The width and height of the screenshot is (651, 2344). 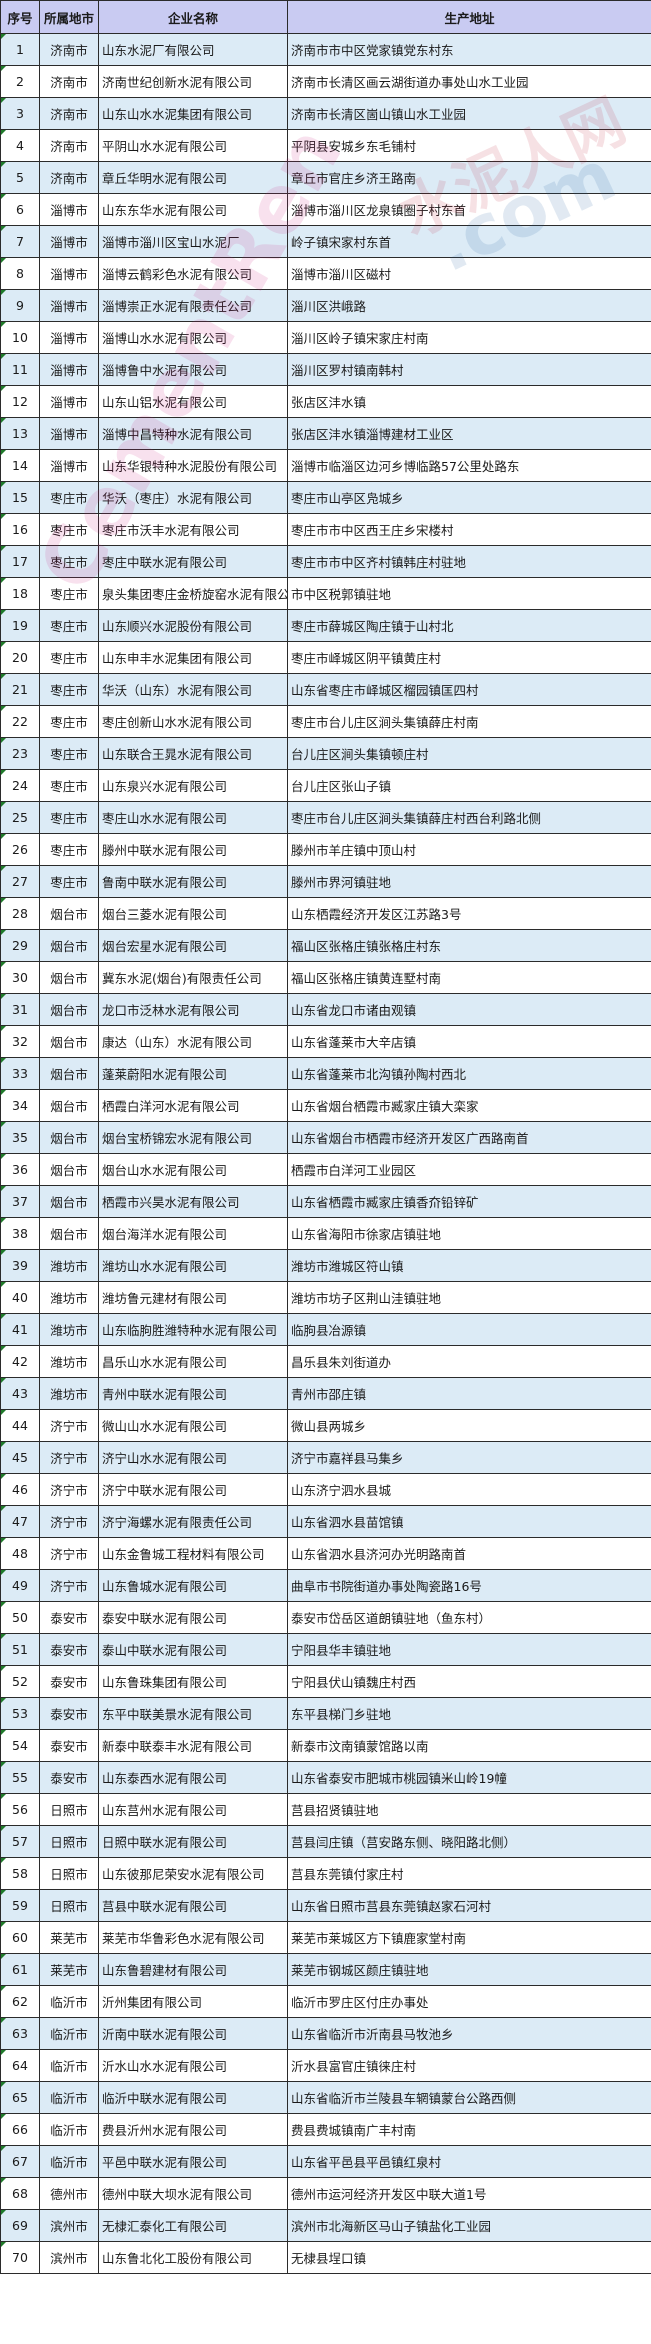 I want to click on row-city: 日照市, so click(x=69, y=1873).